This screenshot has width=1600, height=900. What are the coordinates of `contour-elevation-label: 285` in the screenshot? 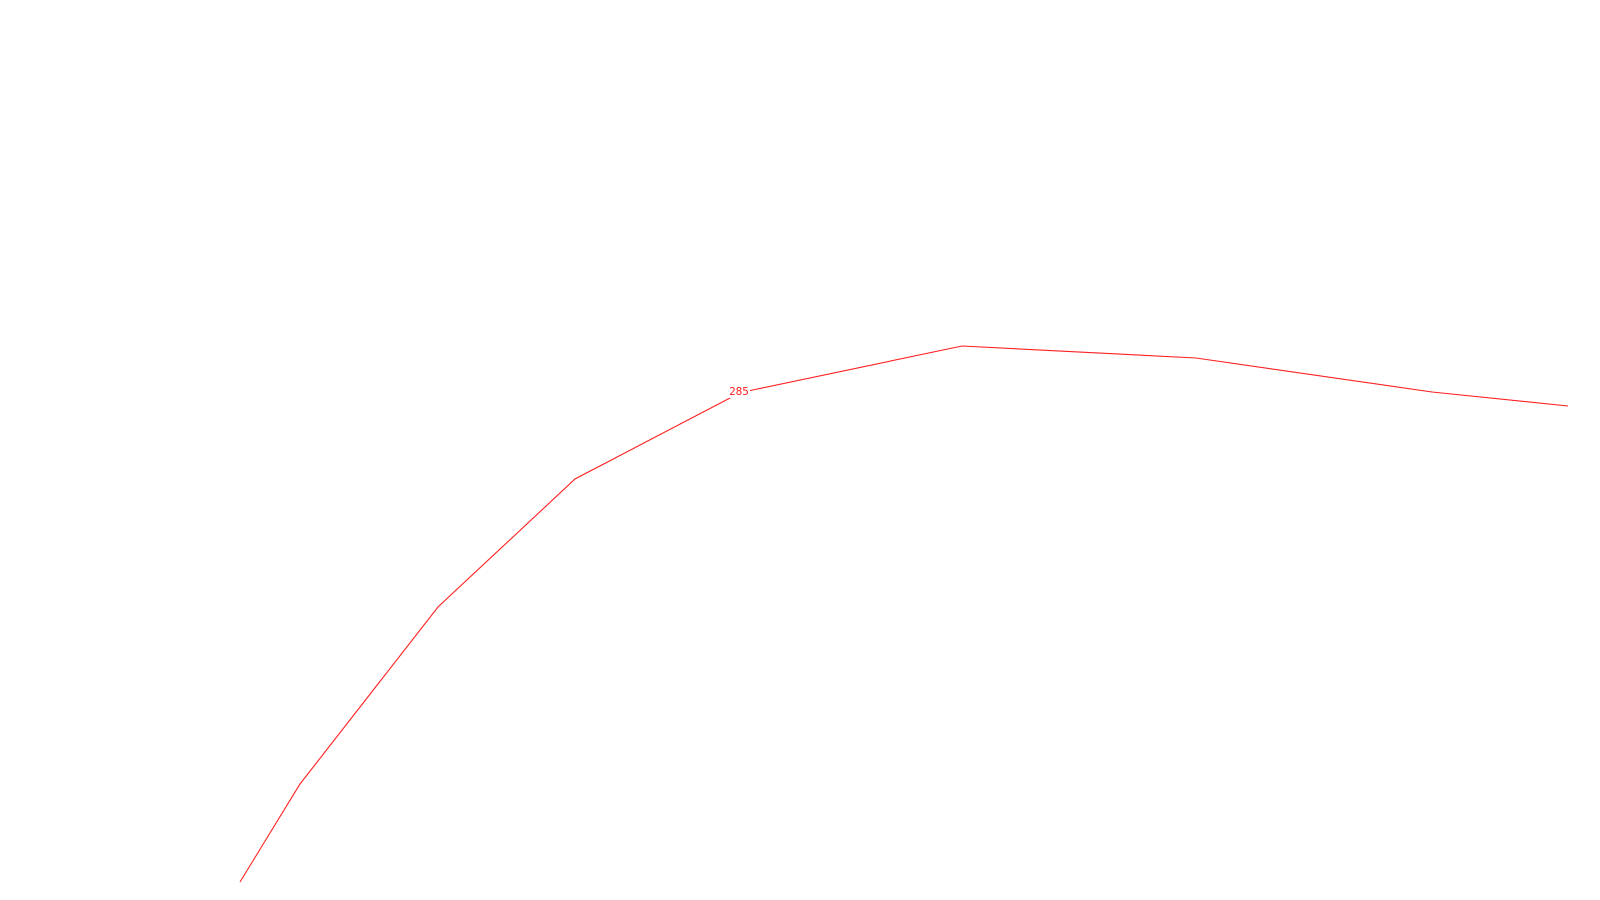 It's located at (739, 391).